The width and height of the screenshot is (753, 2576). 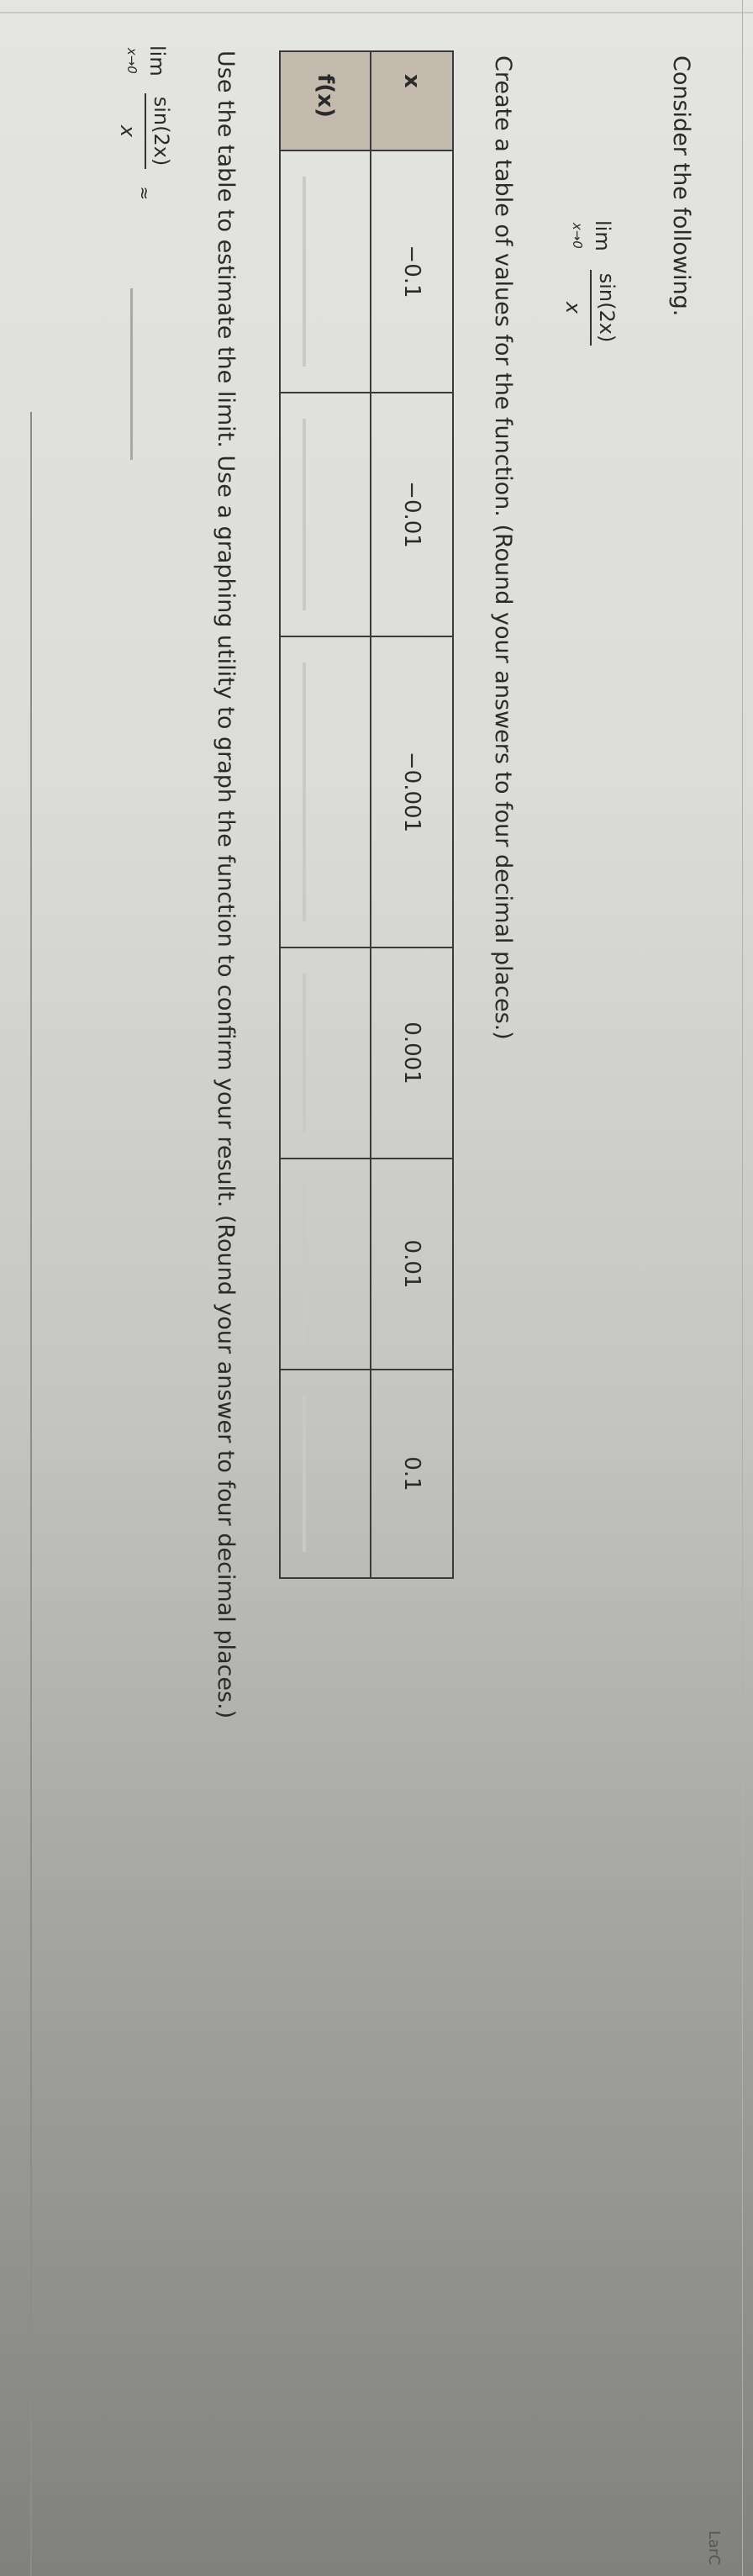 I want to click on values-table: x −0.1 −0.01 −0.001 0.001 0.01 0.1 f(x), so click(x=366, y=814).